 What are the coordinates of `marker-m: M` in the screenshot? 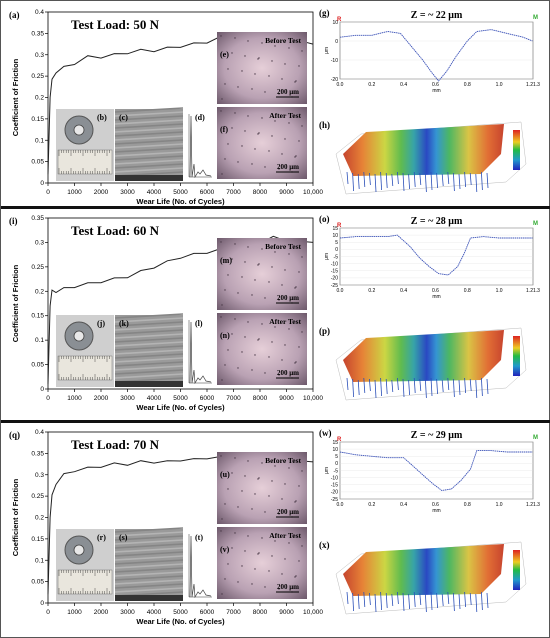 It's located at (535, 18).